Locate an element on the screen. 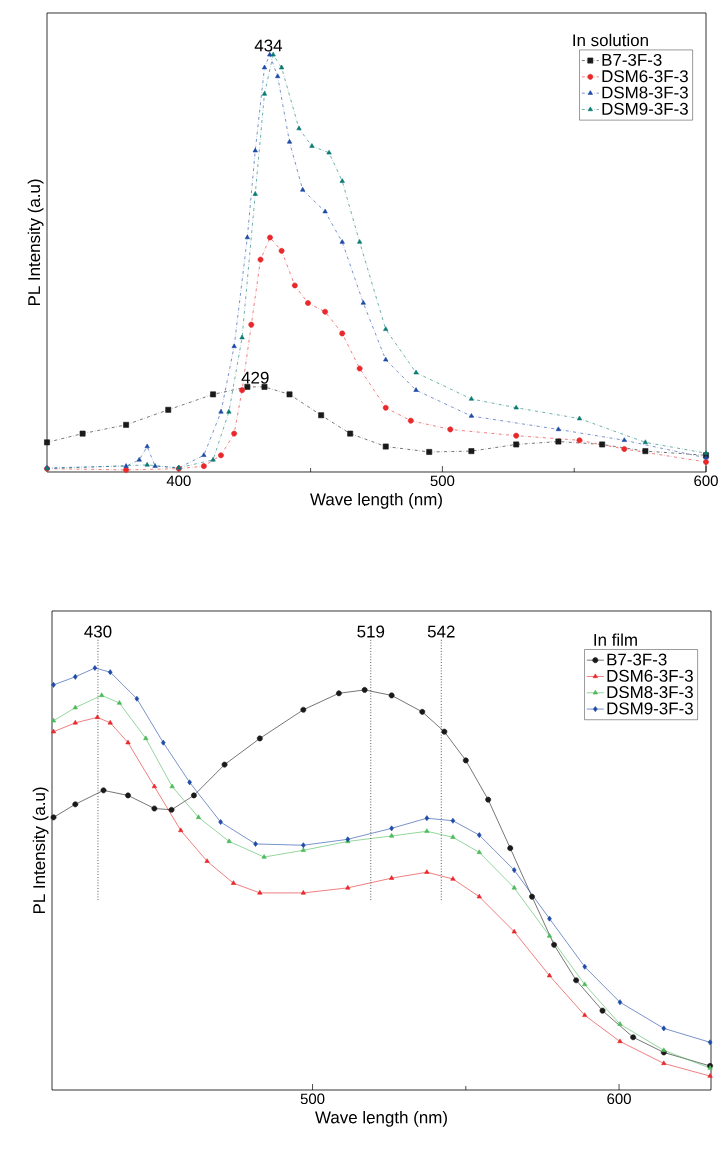 This screenshot has height=1157, width=725. legend-title: In solution is located at coordinates (610, 40).